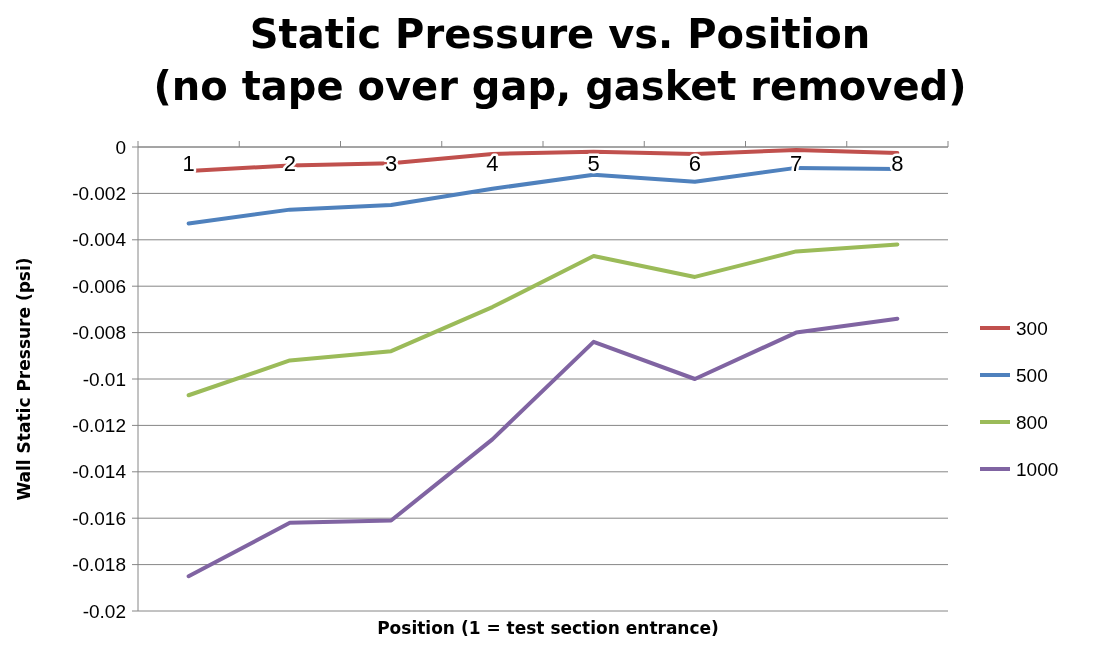 Image resolution: width=1103 pixels, height=647 pixels. What do you see at coordinates (99, 240) in the screenshot?
I see `y-tick-label: -0.004` at bounding box center [99, 240].